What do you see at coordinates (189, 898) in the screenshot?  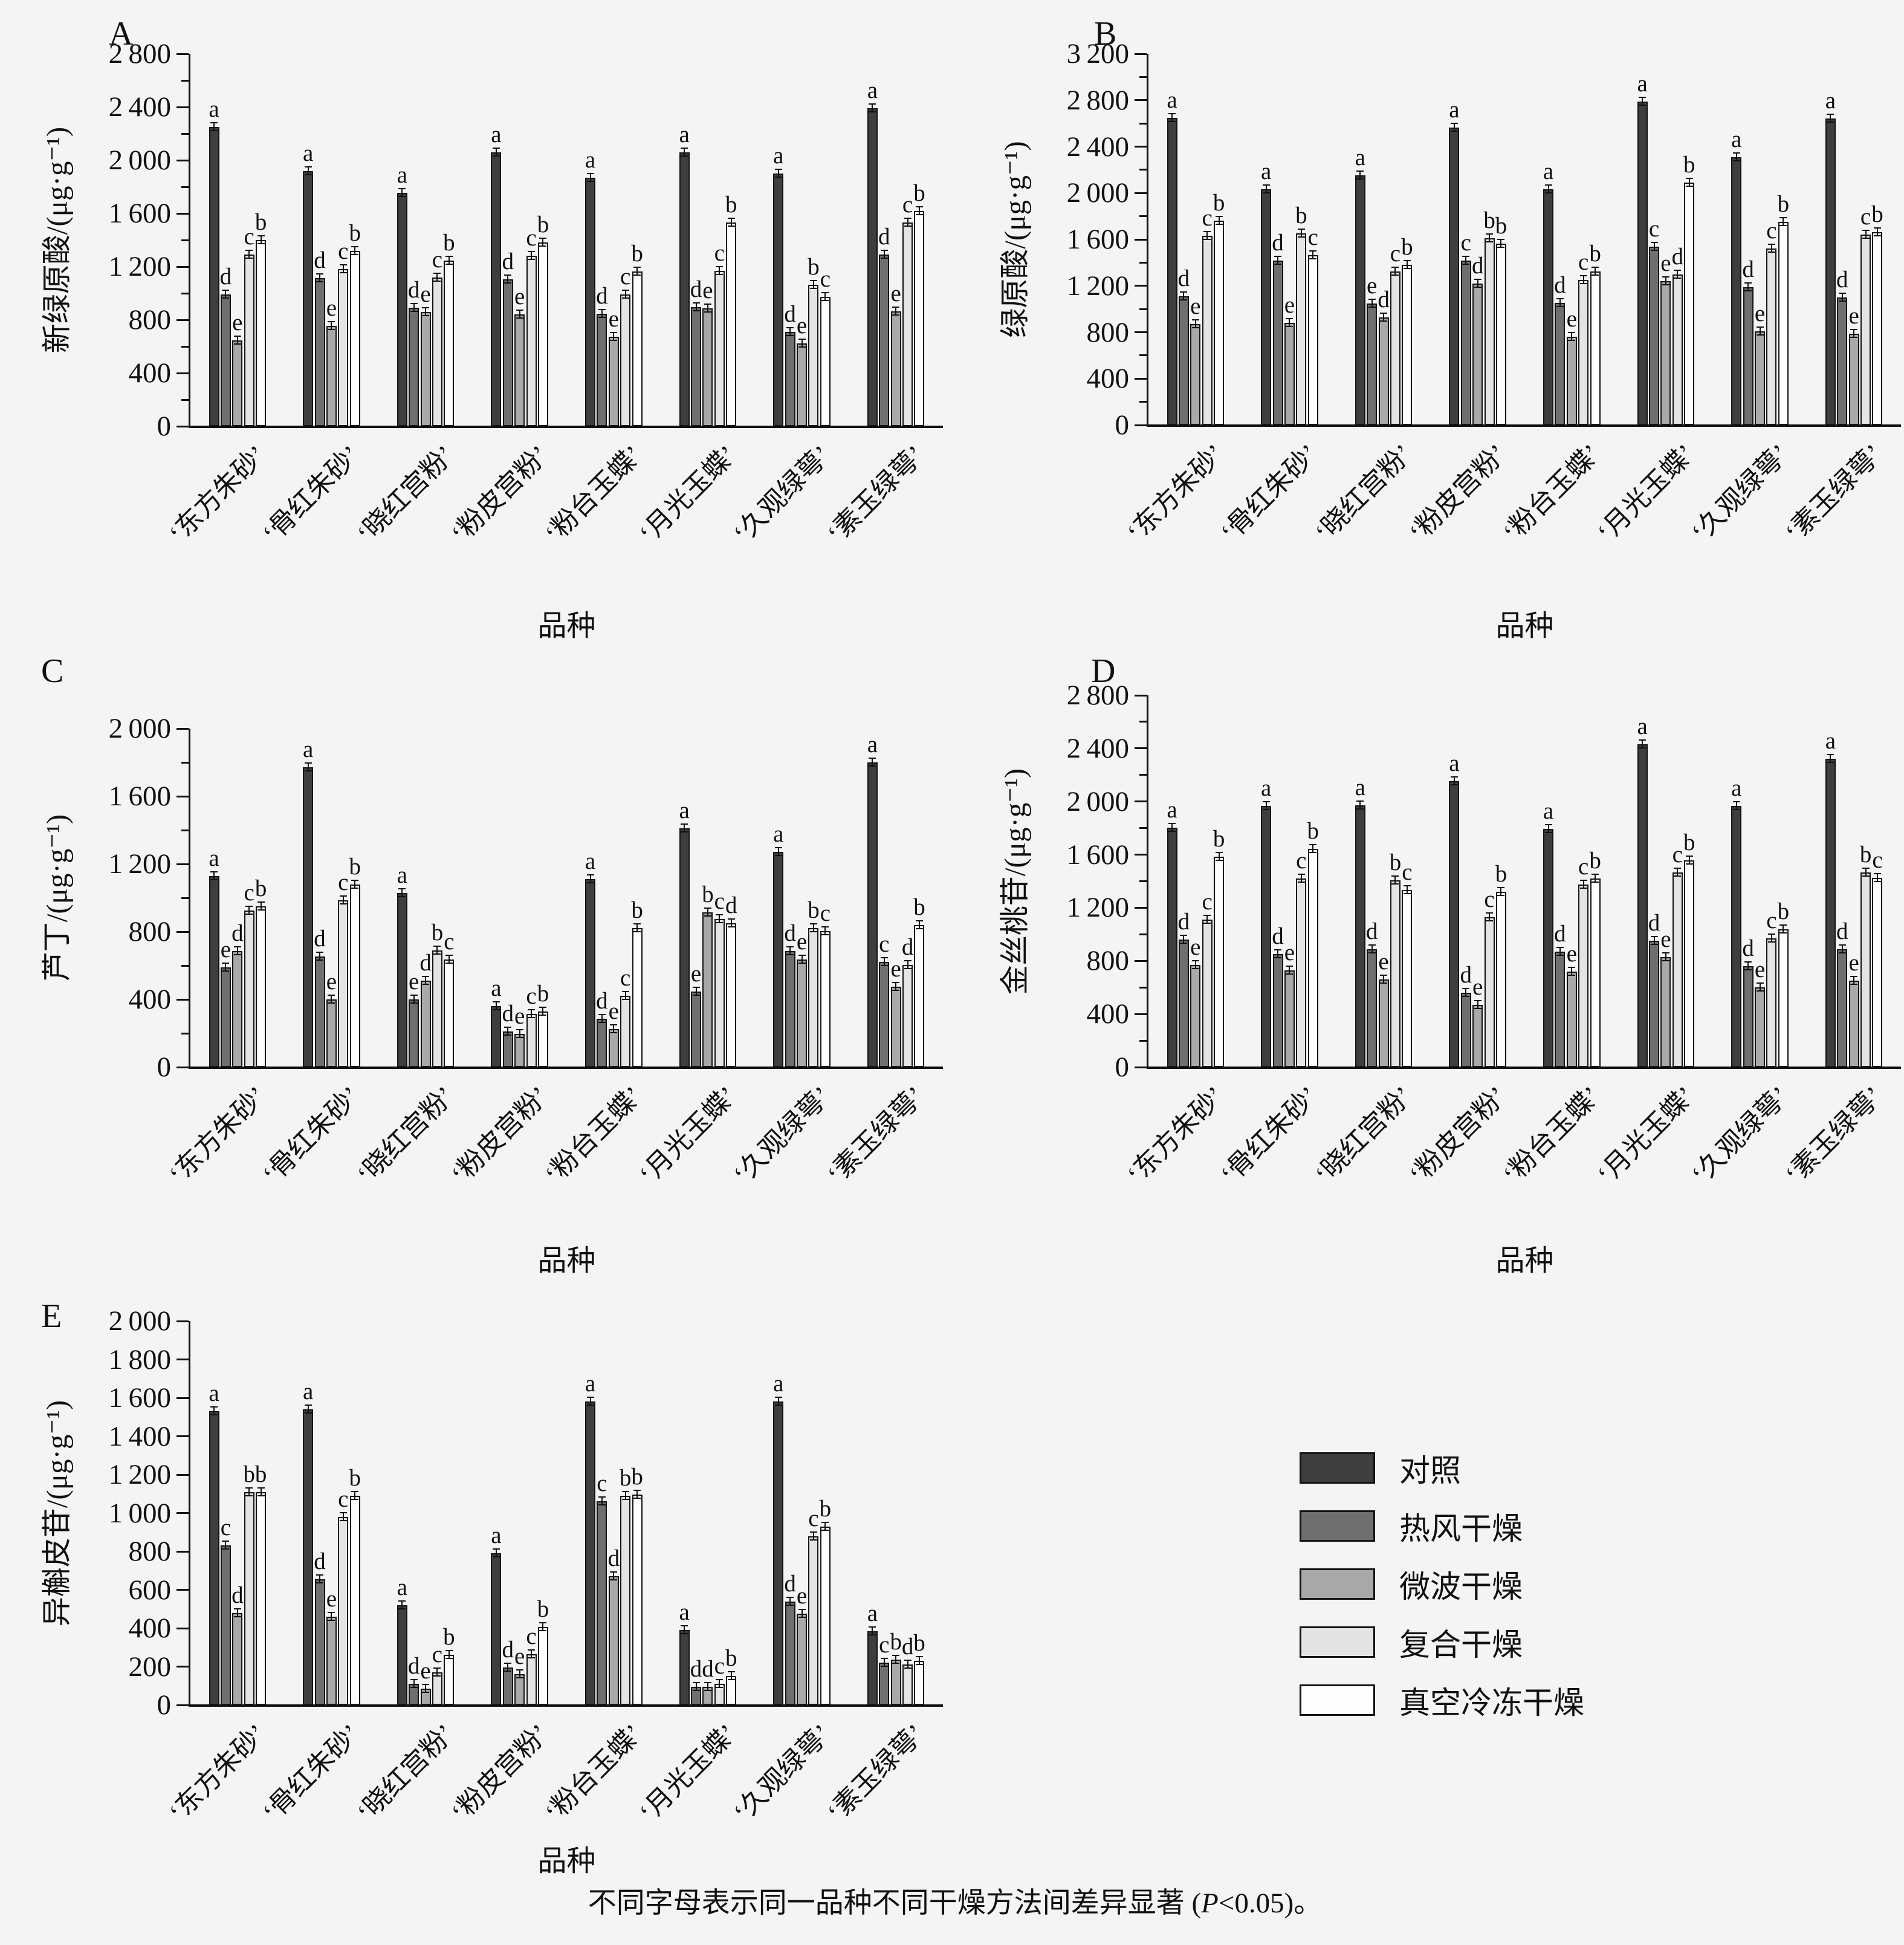 I see `y-axis-line` at bounding box center [189, 898].